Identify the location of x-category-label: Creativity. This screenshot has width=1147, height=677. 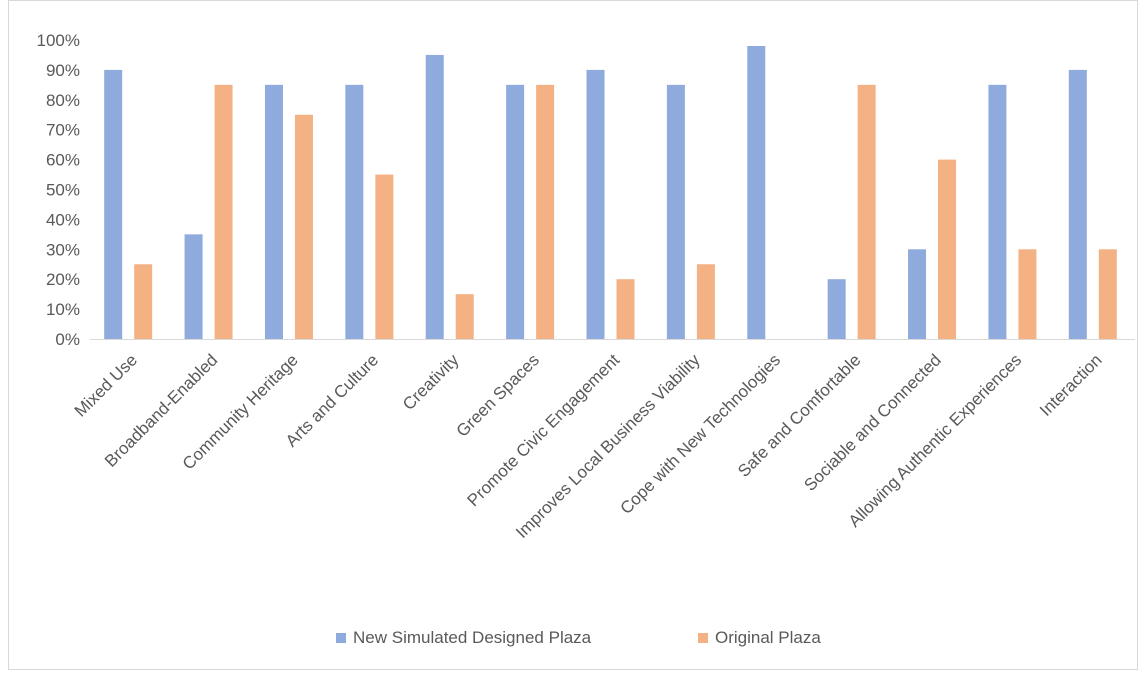
(431, 382).